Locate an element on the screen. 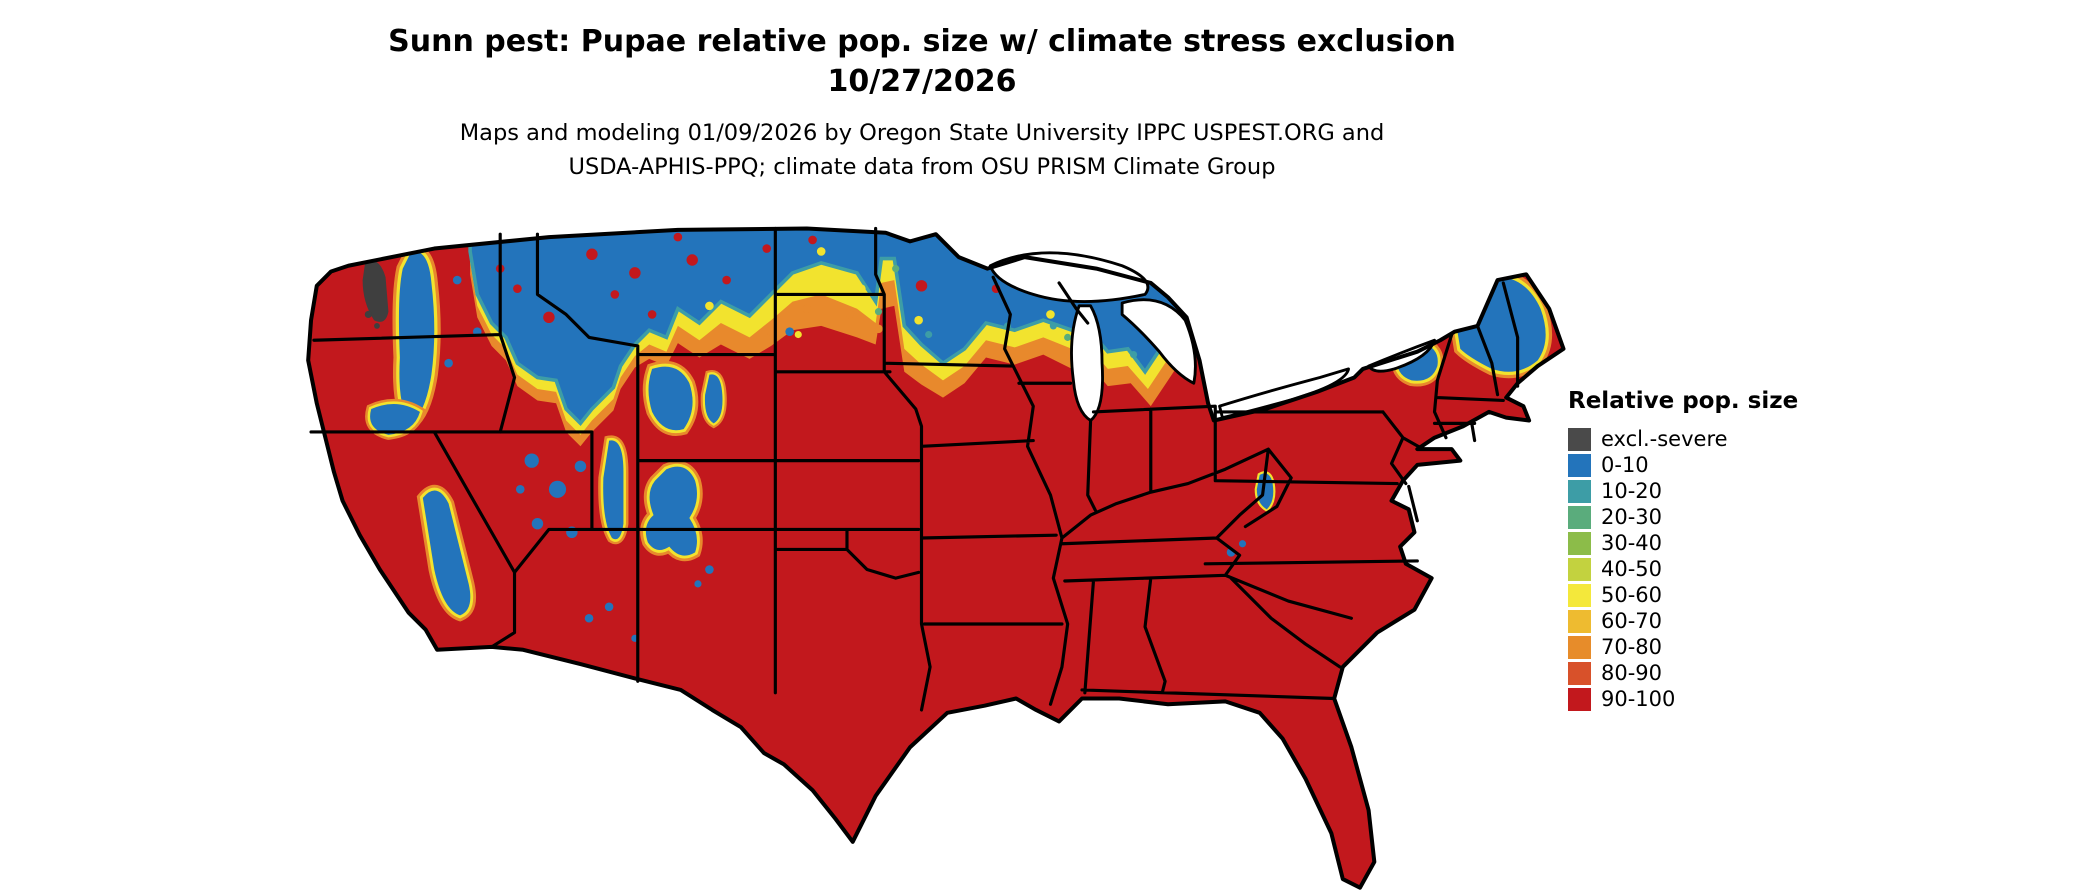 The height and width of the screenshot is (892, 2100). legend-item: 0-10 is located at coordinates (1683, 465).